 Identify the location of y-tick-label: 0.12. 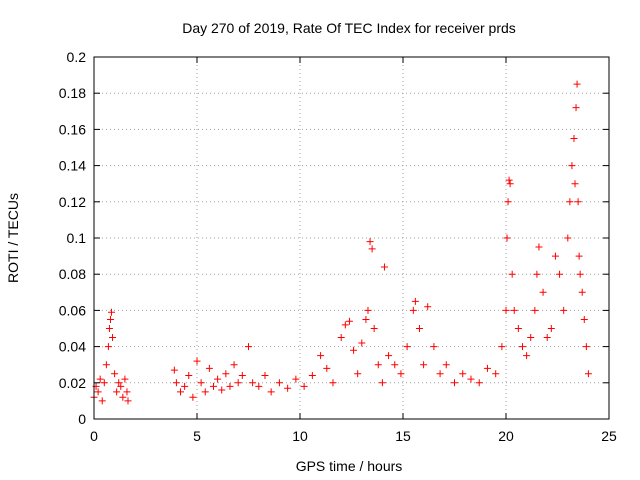
(72, 202).